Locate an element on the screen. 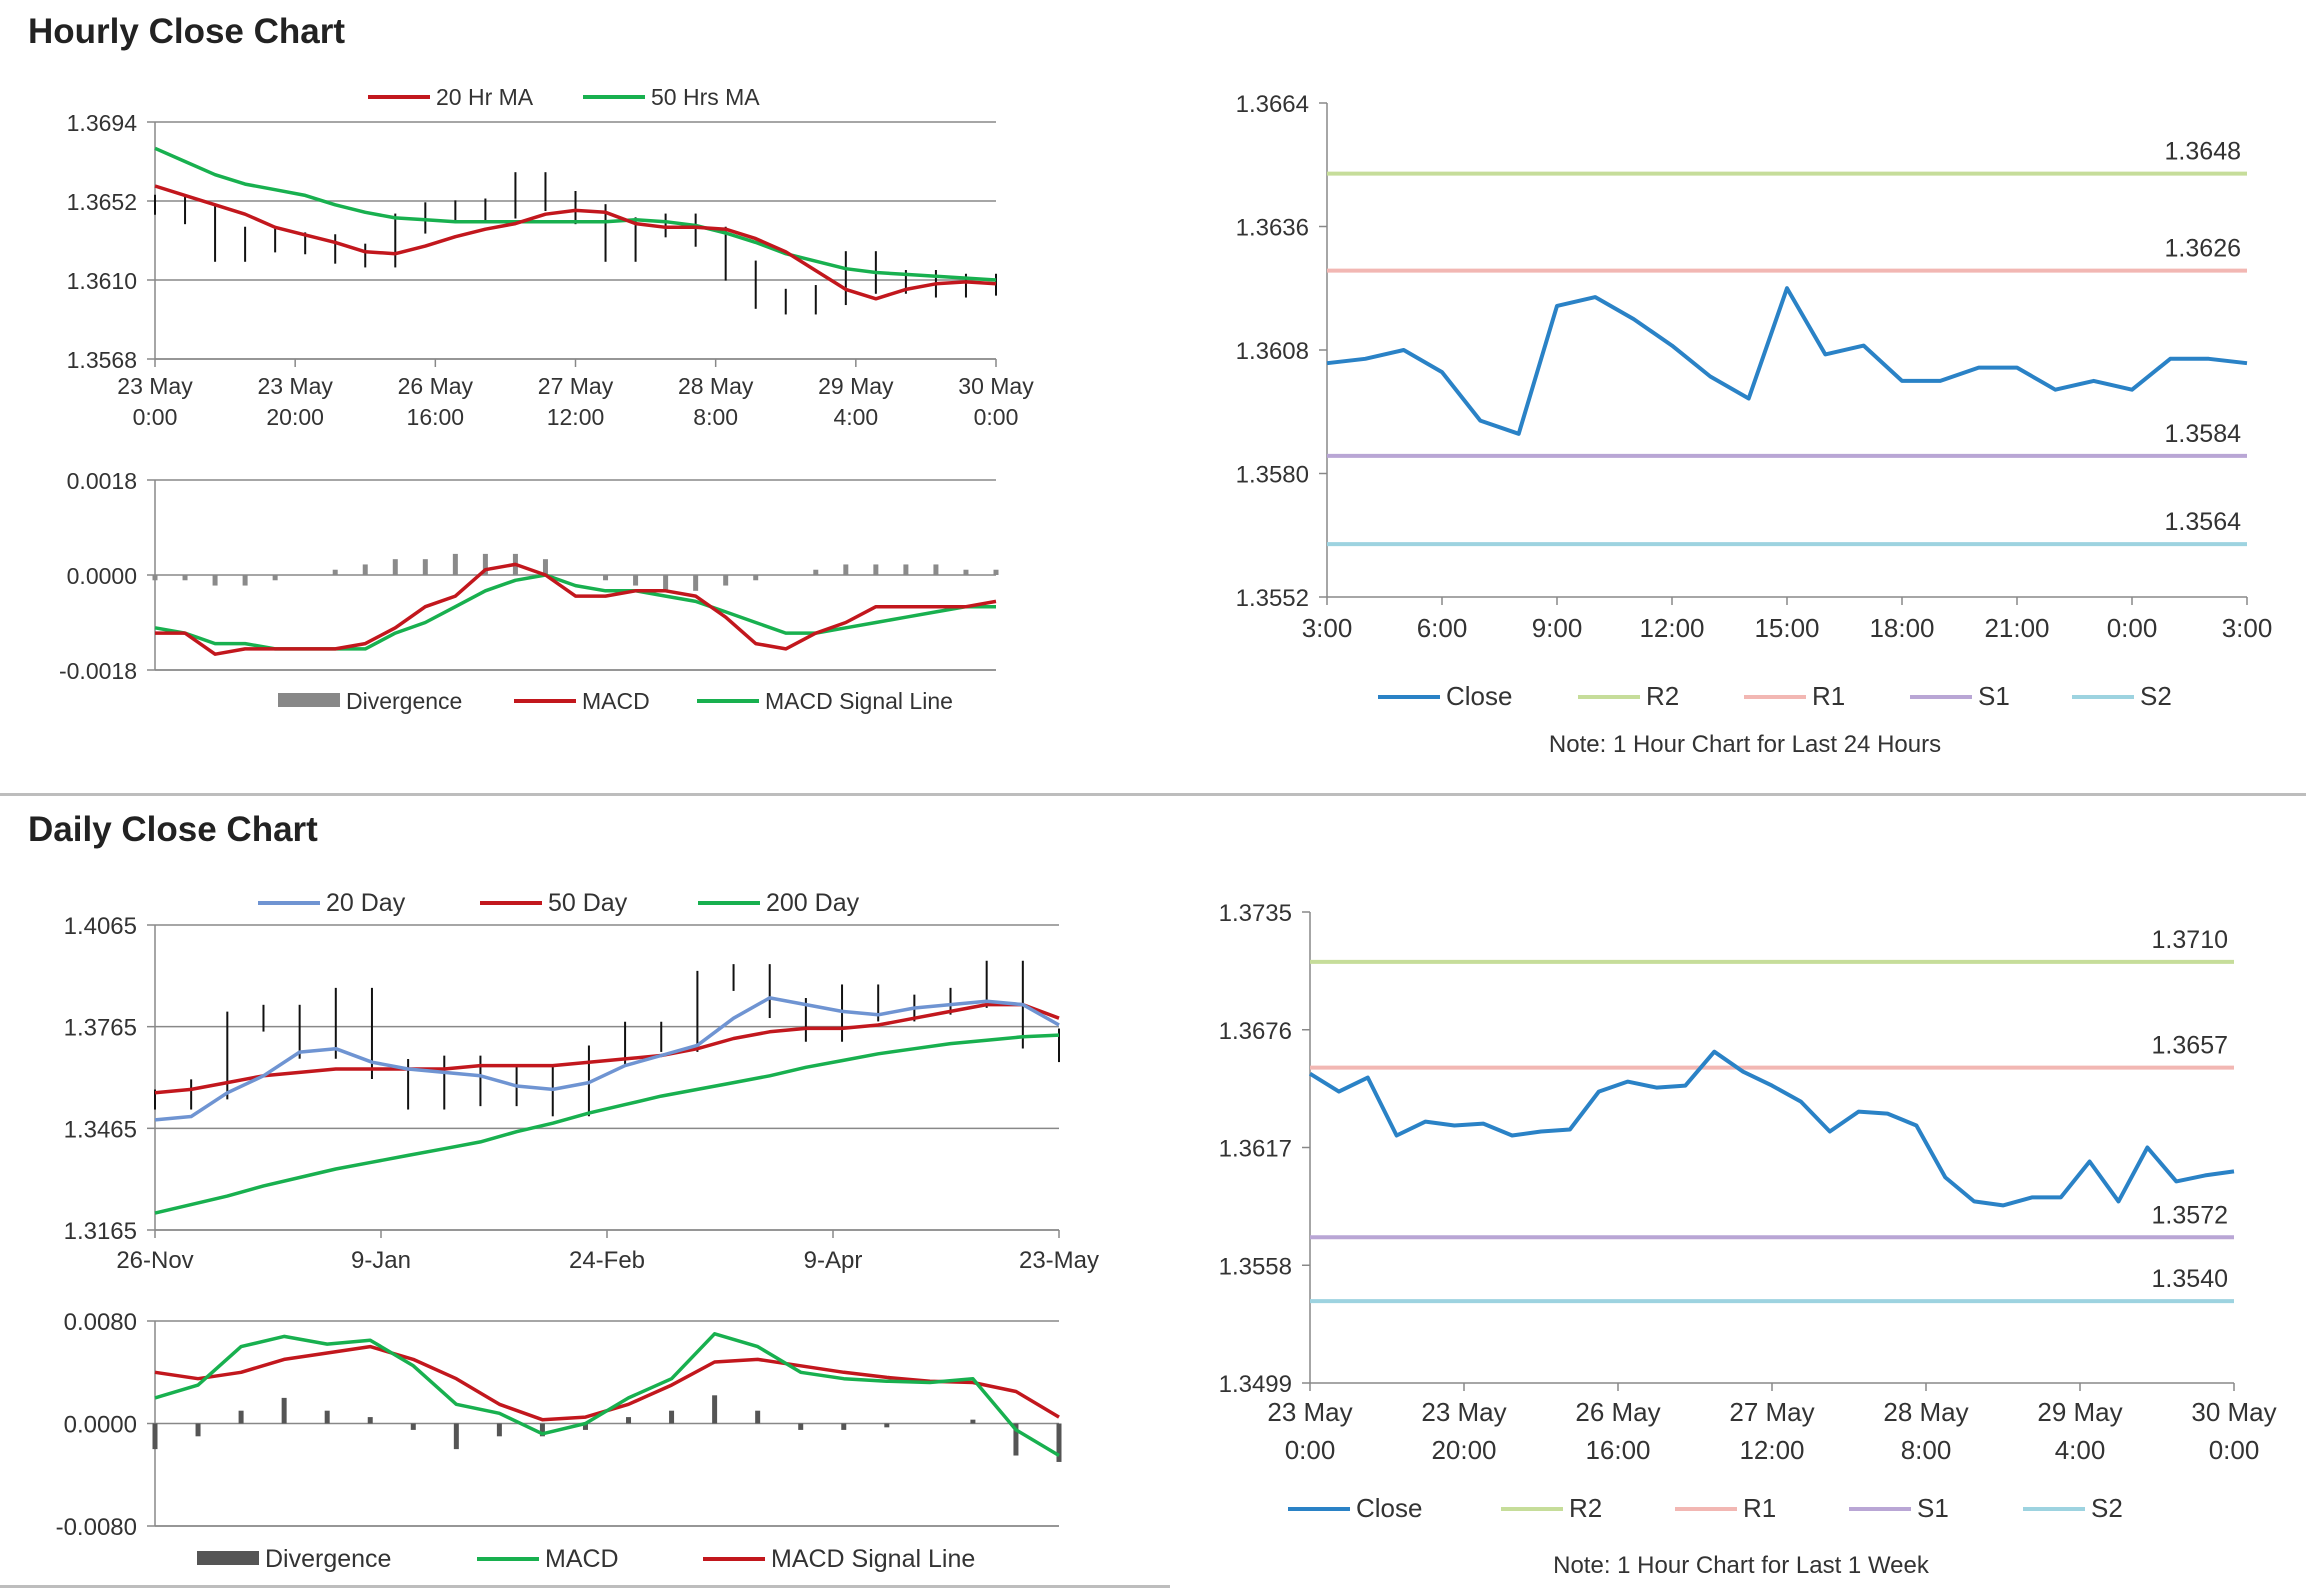 This screenshot has height=1591, width=2306. level-label-r2: 1.3710 is located at coordinates (2190, 940).